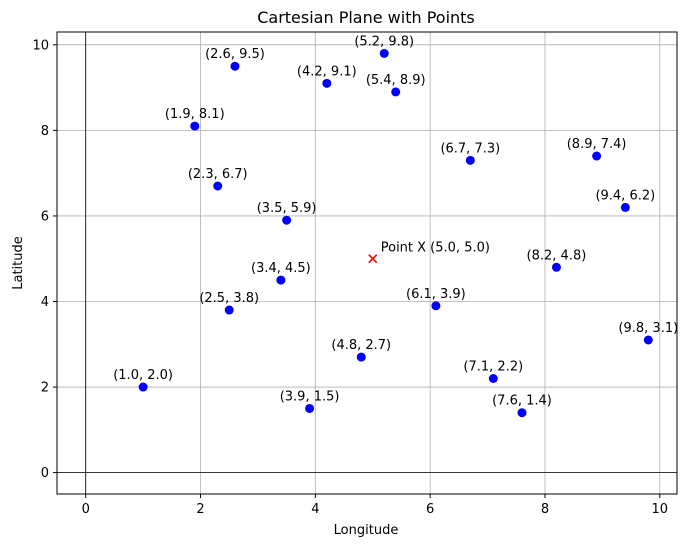  Describe the element at coordinates (40, 45) in the screenshot. I see `y-tick-label-5: 10` at that location.